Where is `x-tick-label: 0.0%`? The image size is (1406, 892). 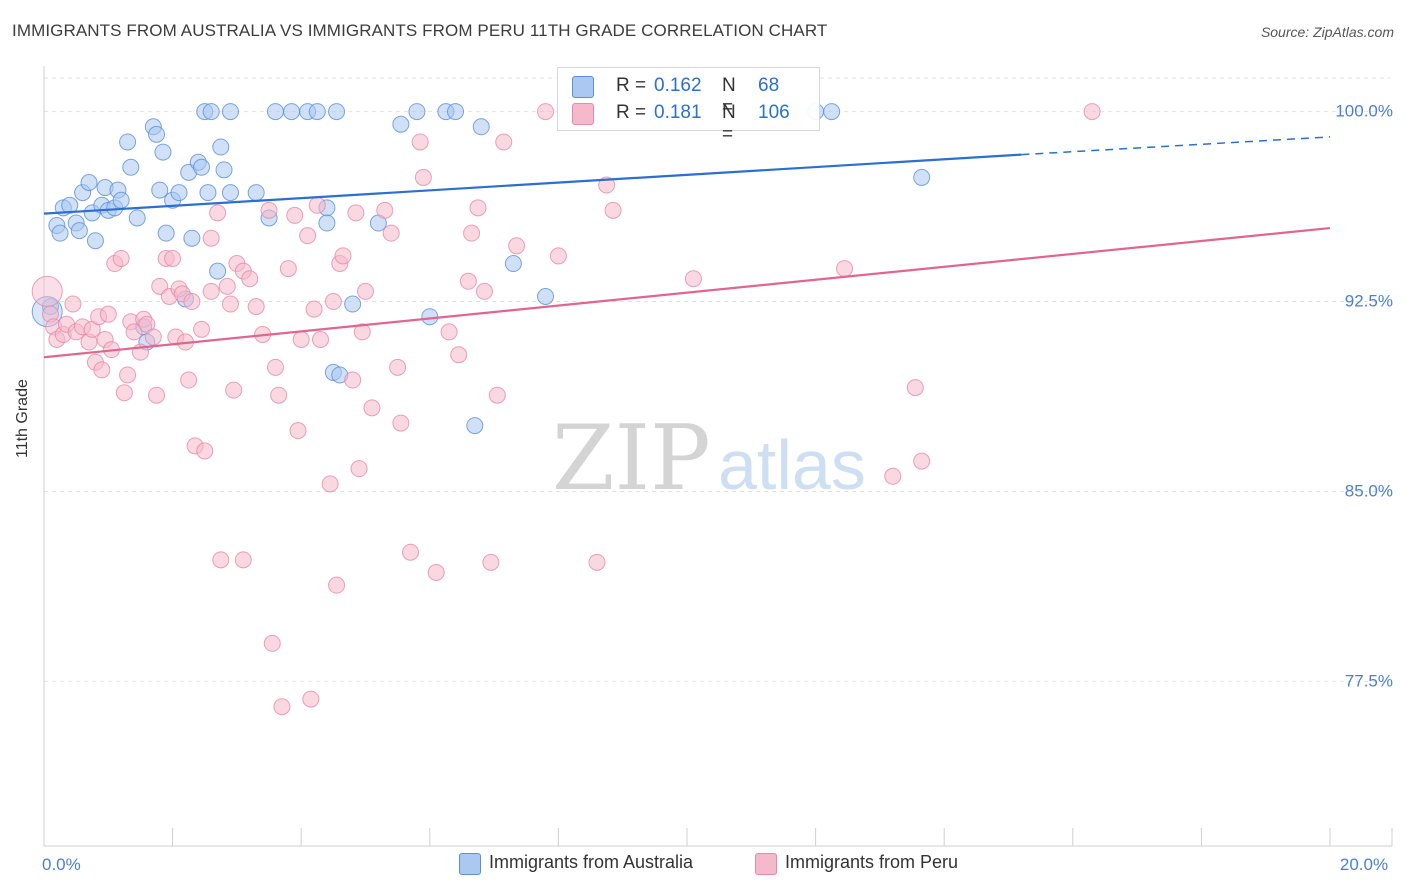 x-tick-label: 0.0% is located at coordinates (61, 864).